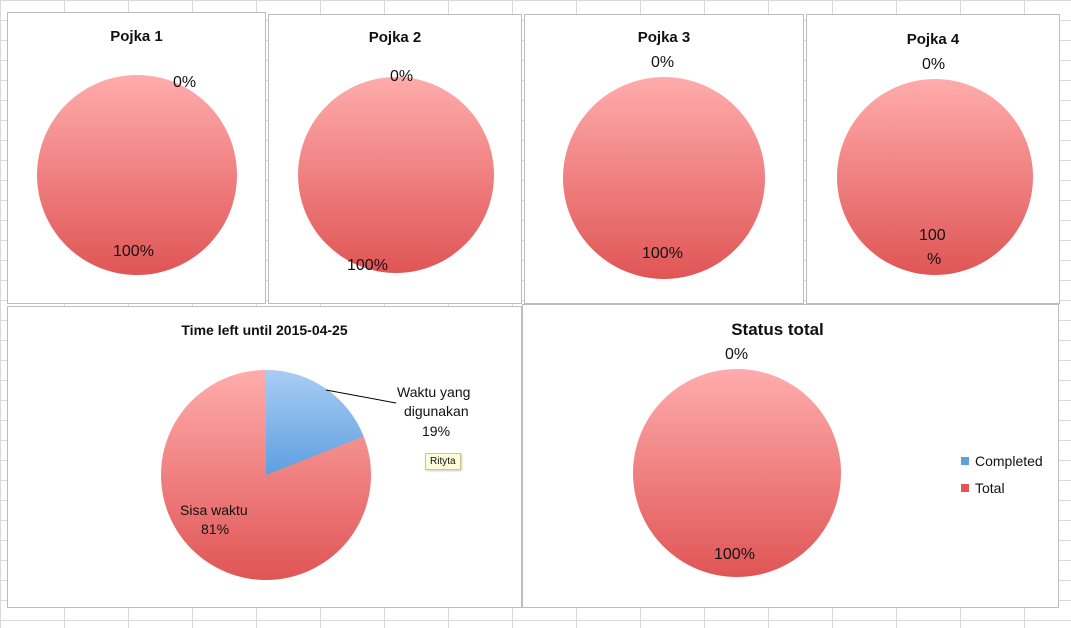  I want to click on chart-title: Status total, so click(777, 329).